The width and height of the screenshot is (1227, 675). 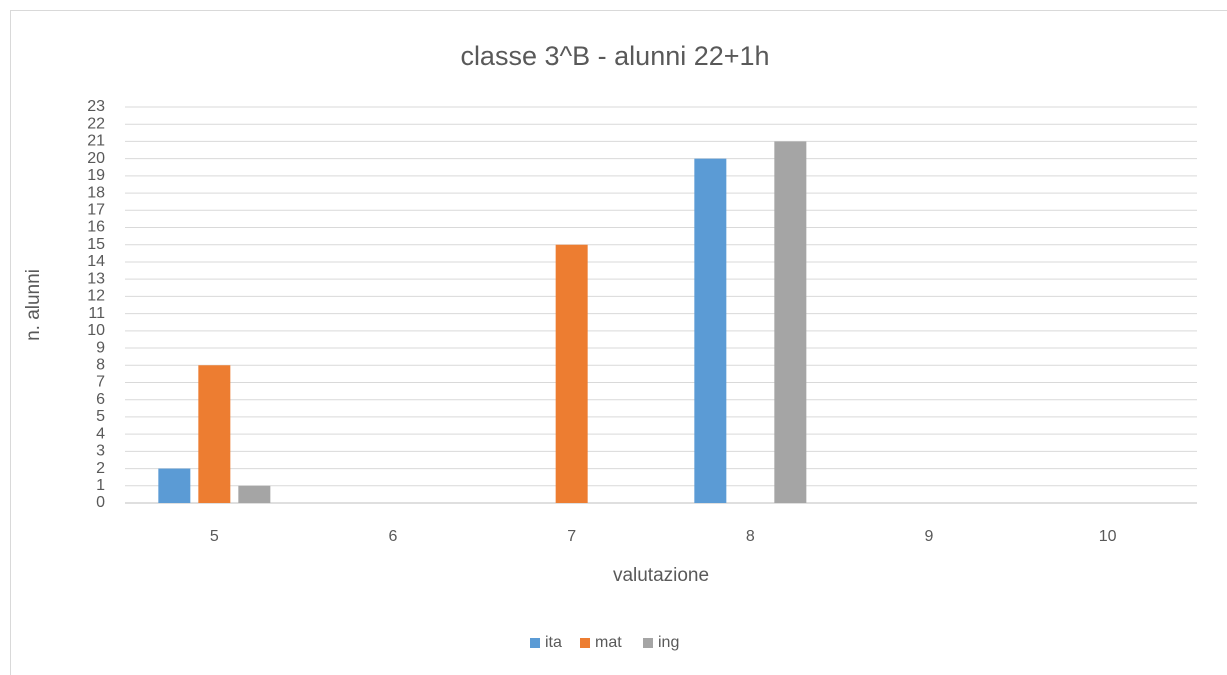 What do you see at coordinates (553, 642) in the screenshot?
I see `legend-label: ita` at bounding box center [553, 642].